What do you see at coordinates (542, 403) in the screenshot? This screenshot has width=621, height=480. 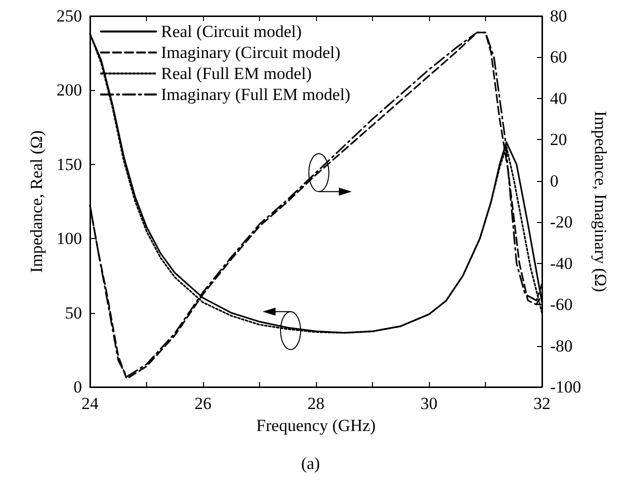 I see `x-tick-label: 32` at bounding box center [542, 403].